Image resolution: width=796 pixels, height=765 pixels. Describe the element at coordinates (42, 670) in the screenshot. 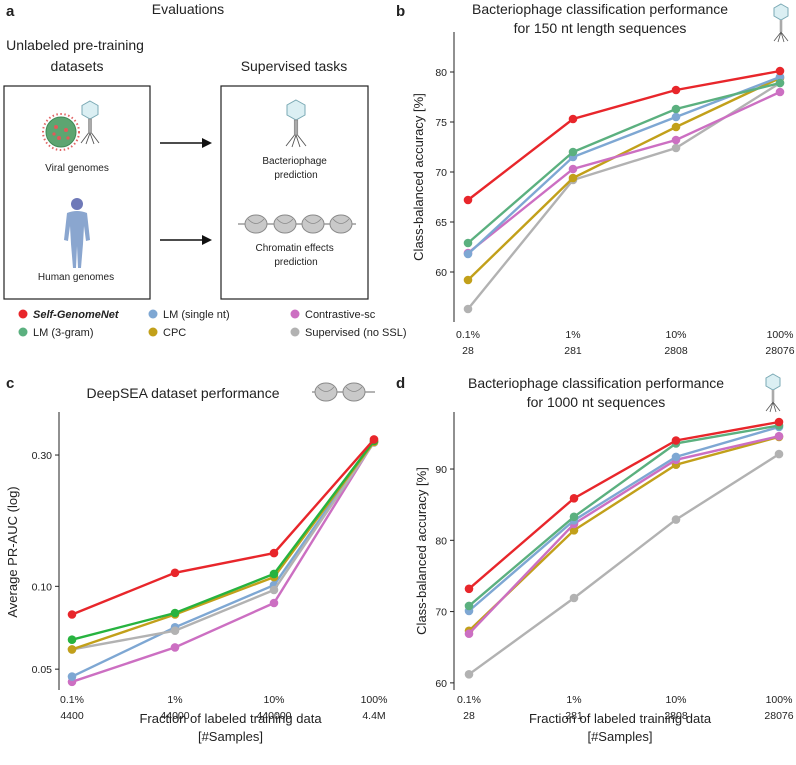

I see `y-tick-label: 0.05` at that location.